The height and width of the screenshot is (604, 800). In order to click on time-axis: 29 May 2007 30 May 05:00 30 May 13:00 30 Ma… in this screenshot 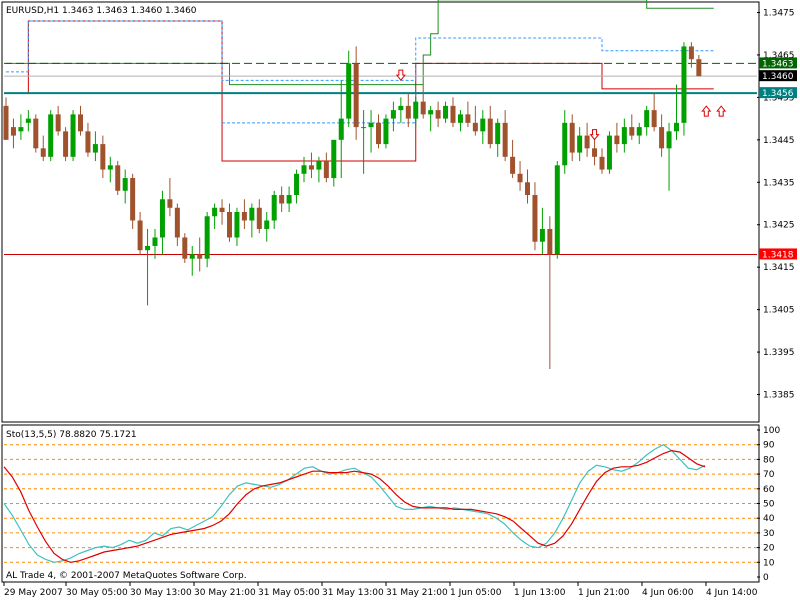, I will do `click(380, 590)`.